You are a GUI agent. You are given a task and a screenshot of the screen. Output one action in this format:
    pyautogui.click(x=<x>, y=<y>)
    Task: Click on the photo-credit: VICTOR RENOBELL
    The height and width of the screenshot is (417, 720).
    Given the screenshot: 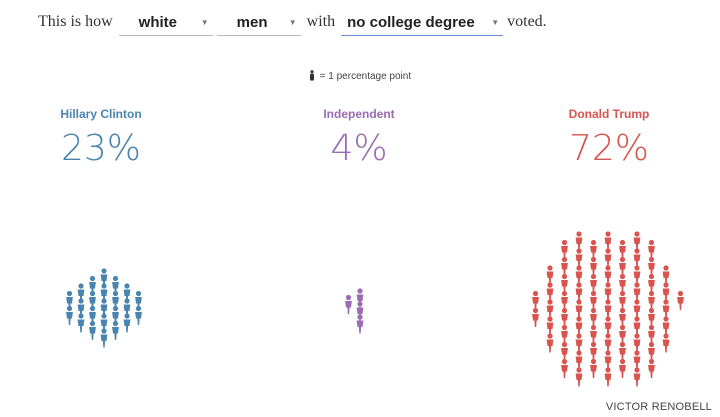 What is the action you would take?
    pyautogui.click(x=658, y=407)
    